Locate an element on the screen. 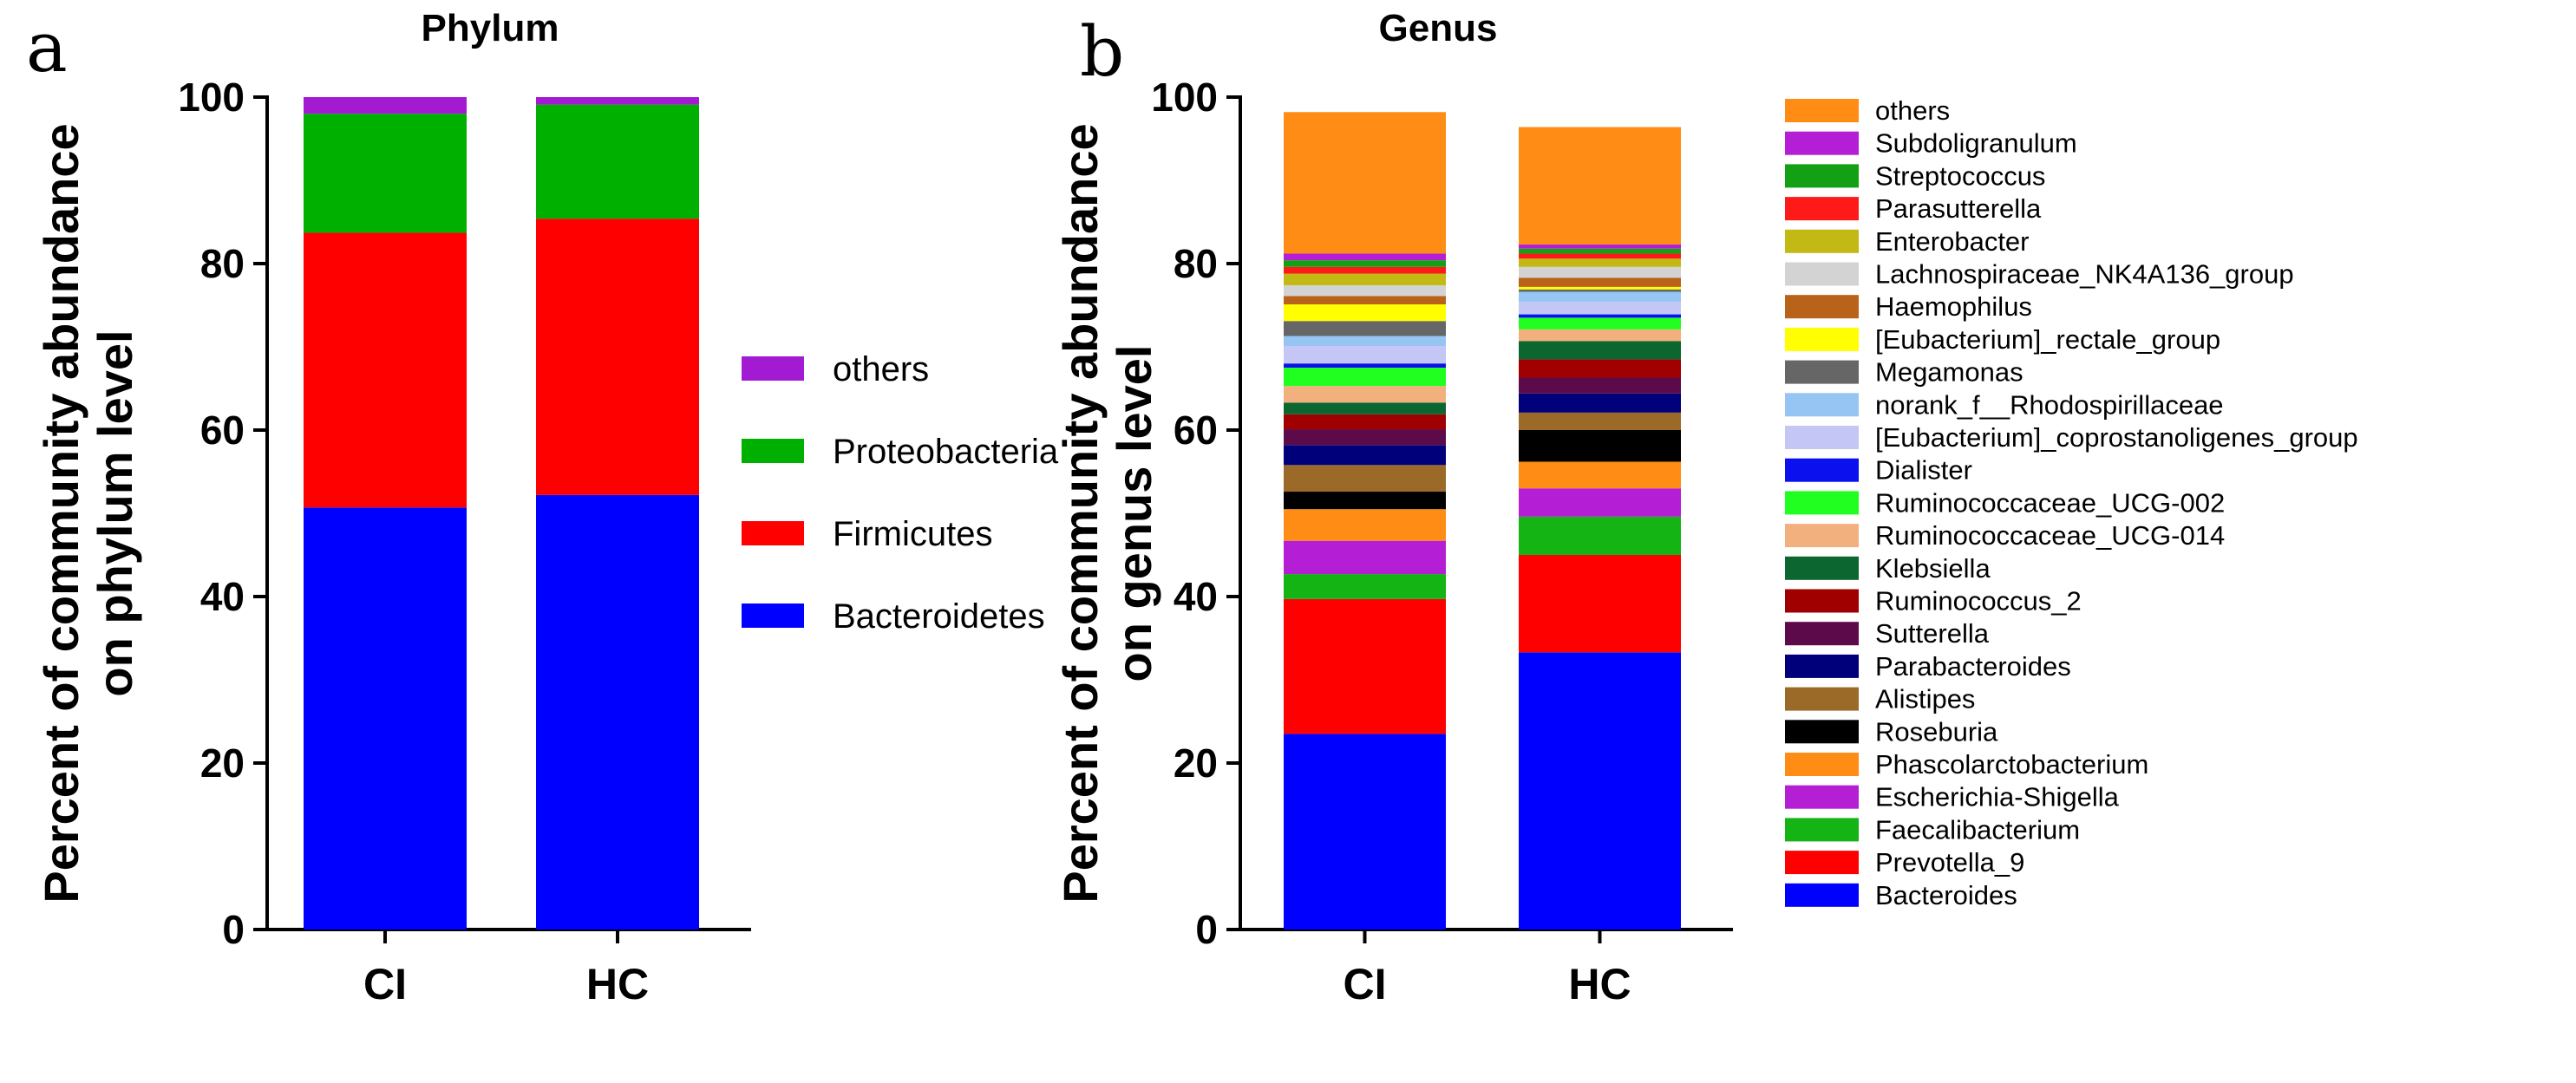 This screenshot has width=2576, height=1083. legend-swatch-a-Bacteroidetes is located at coordinates (773, 615).